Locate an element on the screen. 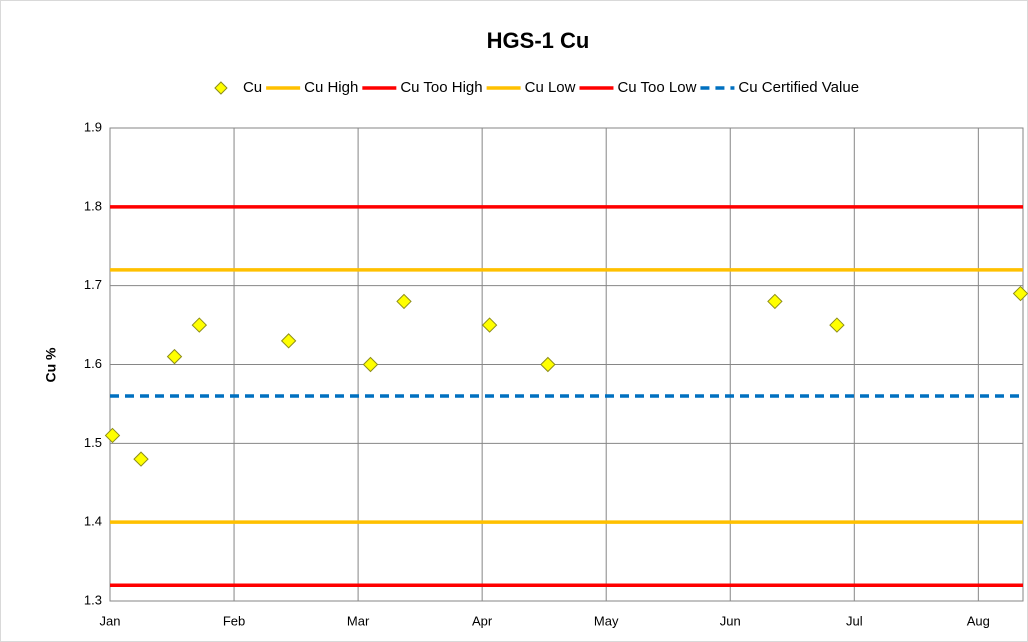 This screenshot has width=1028, height=642. legend-marker is located at coordinates (221, 88).